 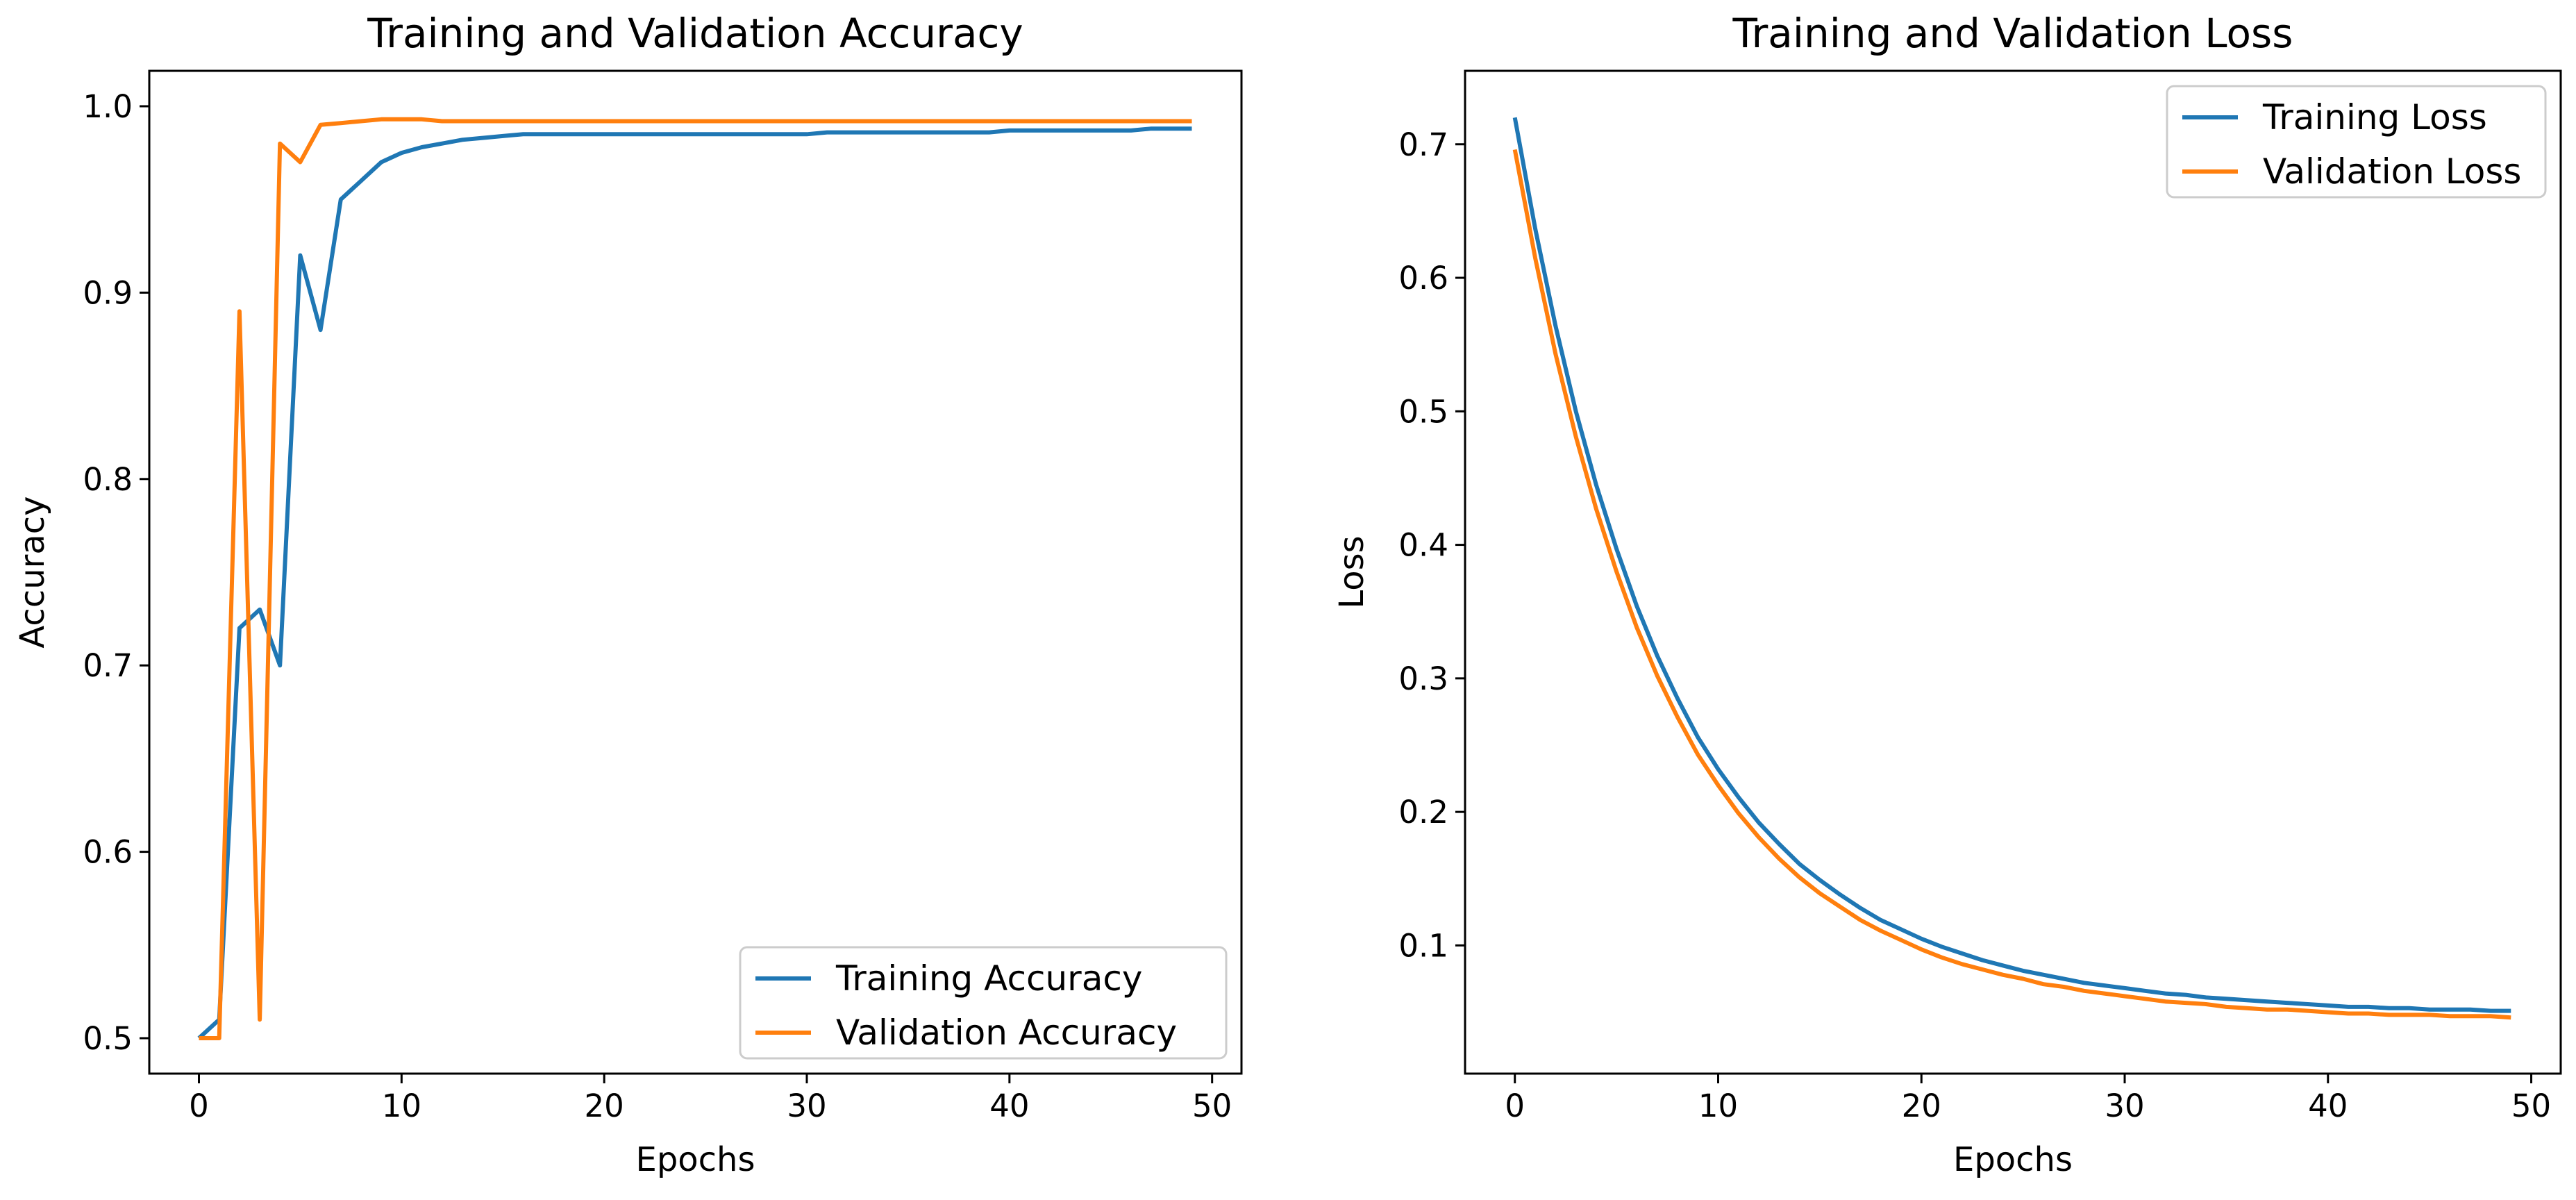 What do you see at coordinates (108, 1038) in the screenshot?
I see `chart0-ytick-label: 0.5` at bounding box center [108, 1038].